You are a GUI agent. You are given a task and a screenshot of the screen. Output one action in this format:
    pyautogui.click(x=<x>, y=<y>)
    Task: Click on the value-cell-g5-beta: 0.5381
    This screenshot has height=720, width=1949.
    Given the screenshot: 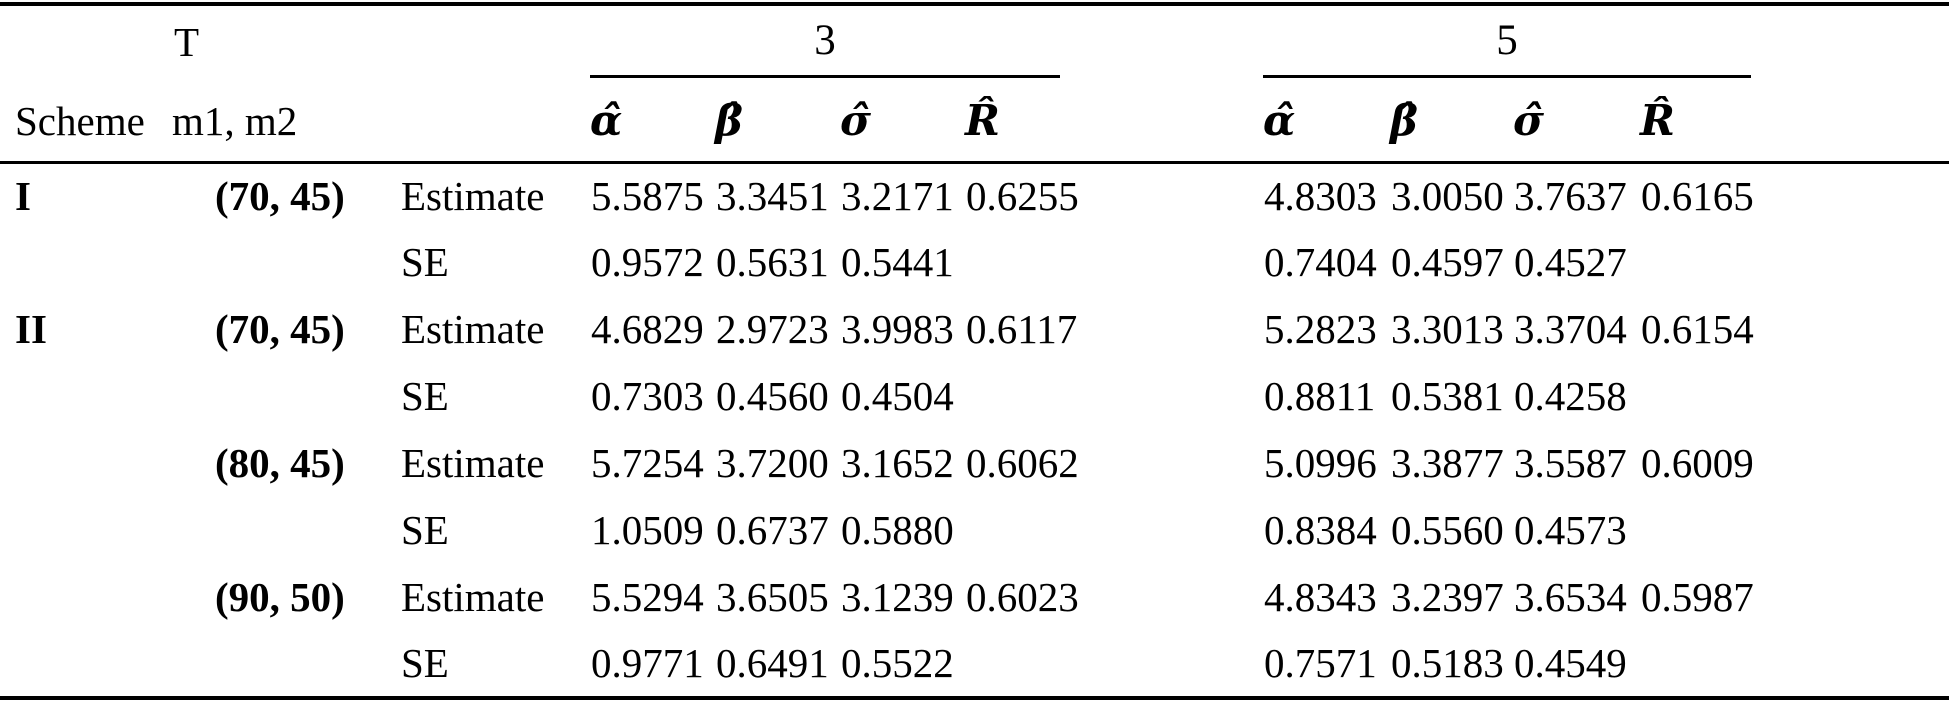 What is the action you would take?
    pyautogui.click(x=1447, y=396)
    